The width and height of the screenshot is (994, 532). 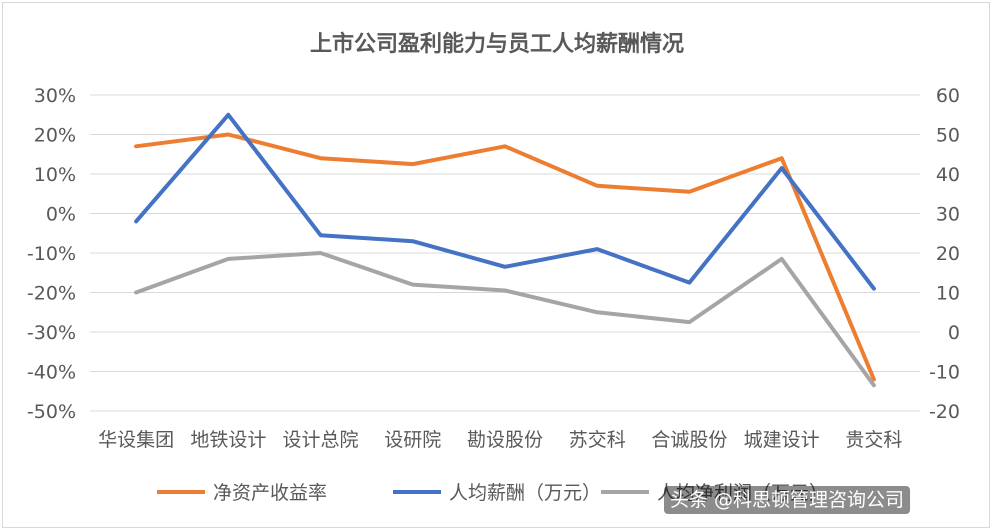 What do you see at coordinates (497, 44) in the screenshot?
I see `chart-title: 上市公司盈利能力与员工人均薪酬情况` at bounding box center [497, 44].